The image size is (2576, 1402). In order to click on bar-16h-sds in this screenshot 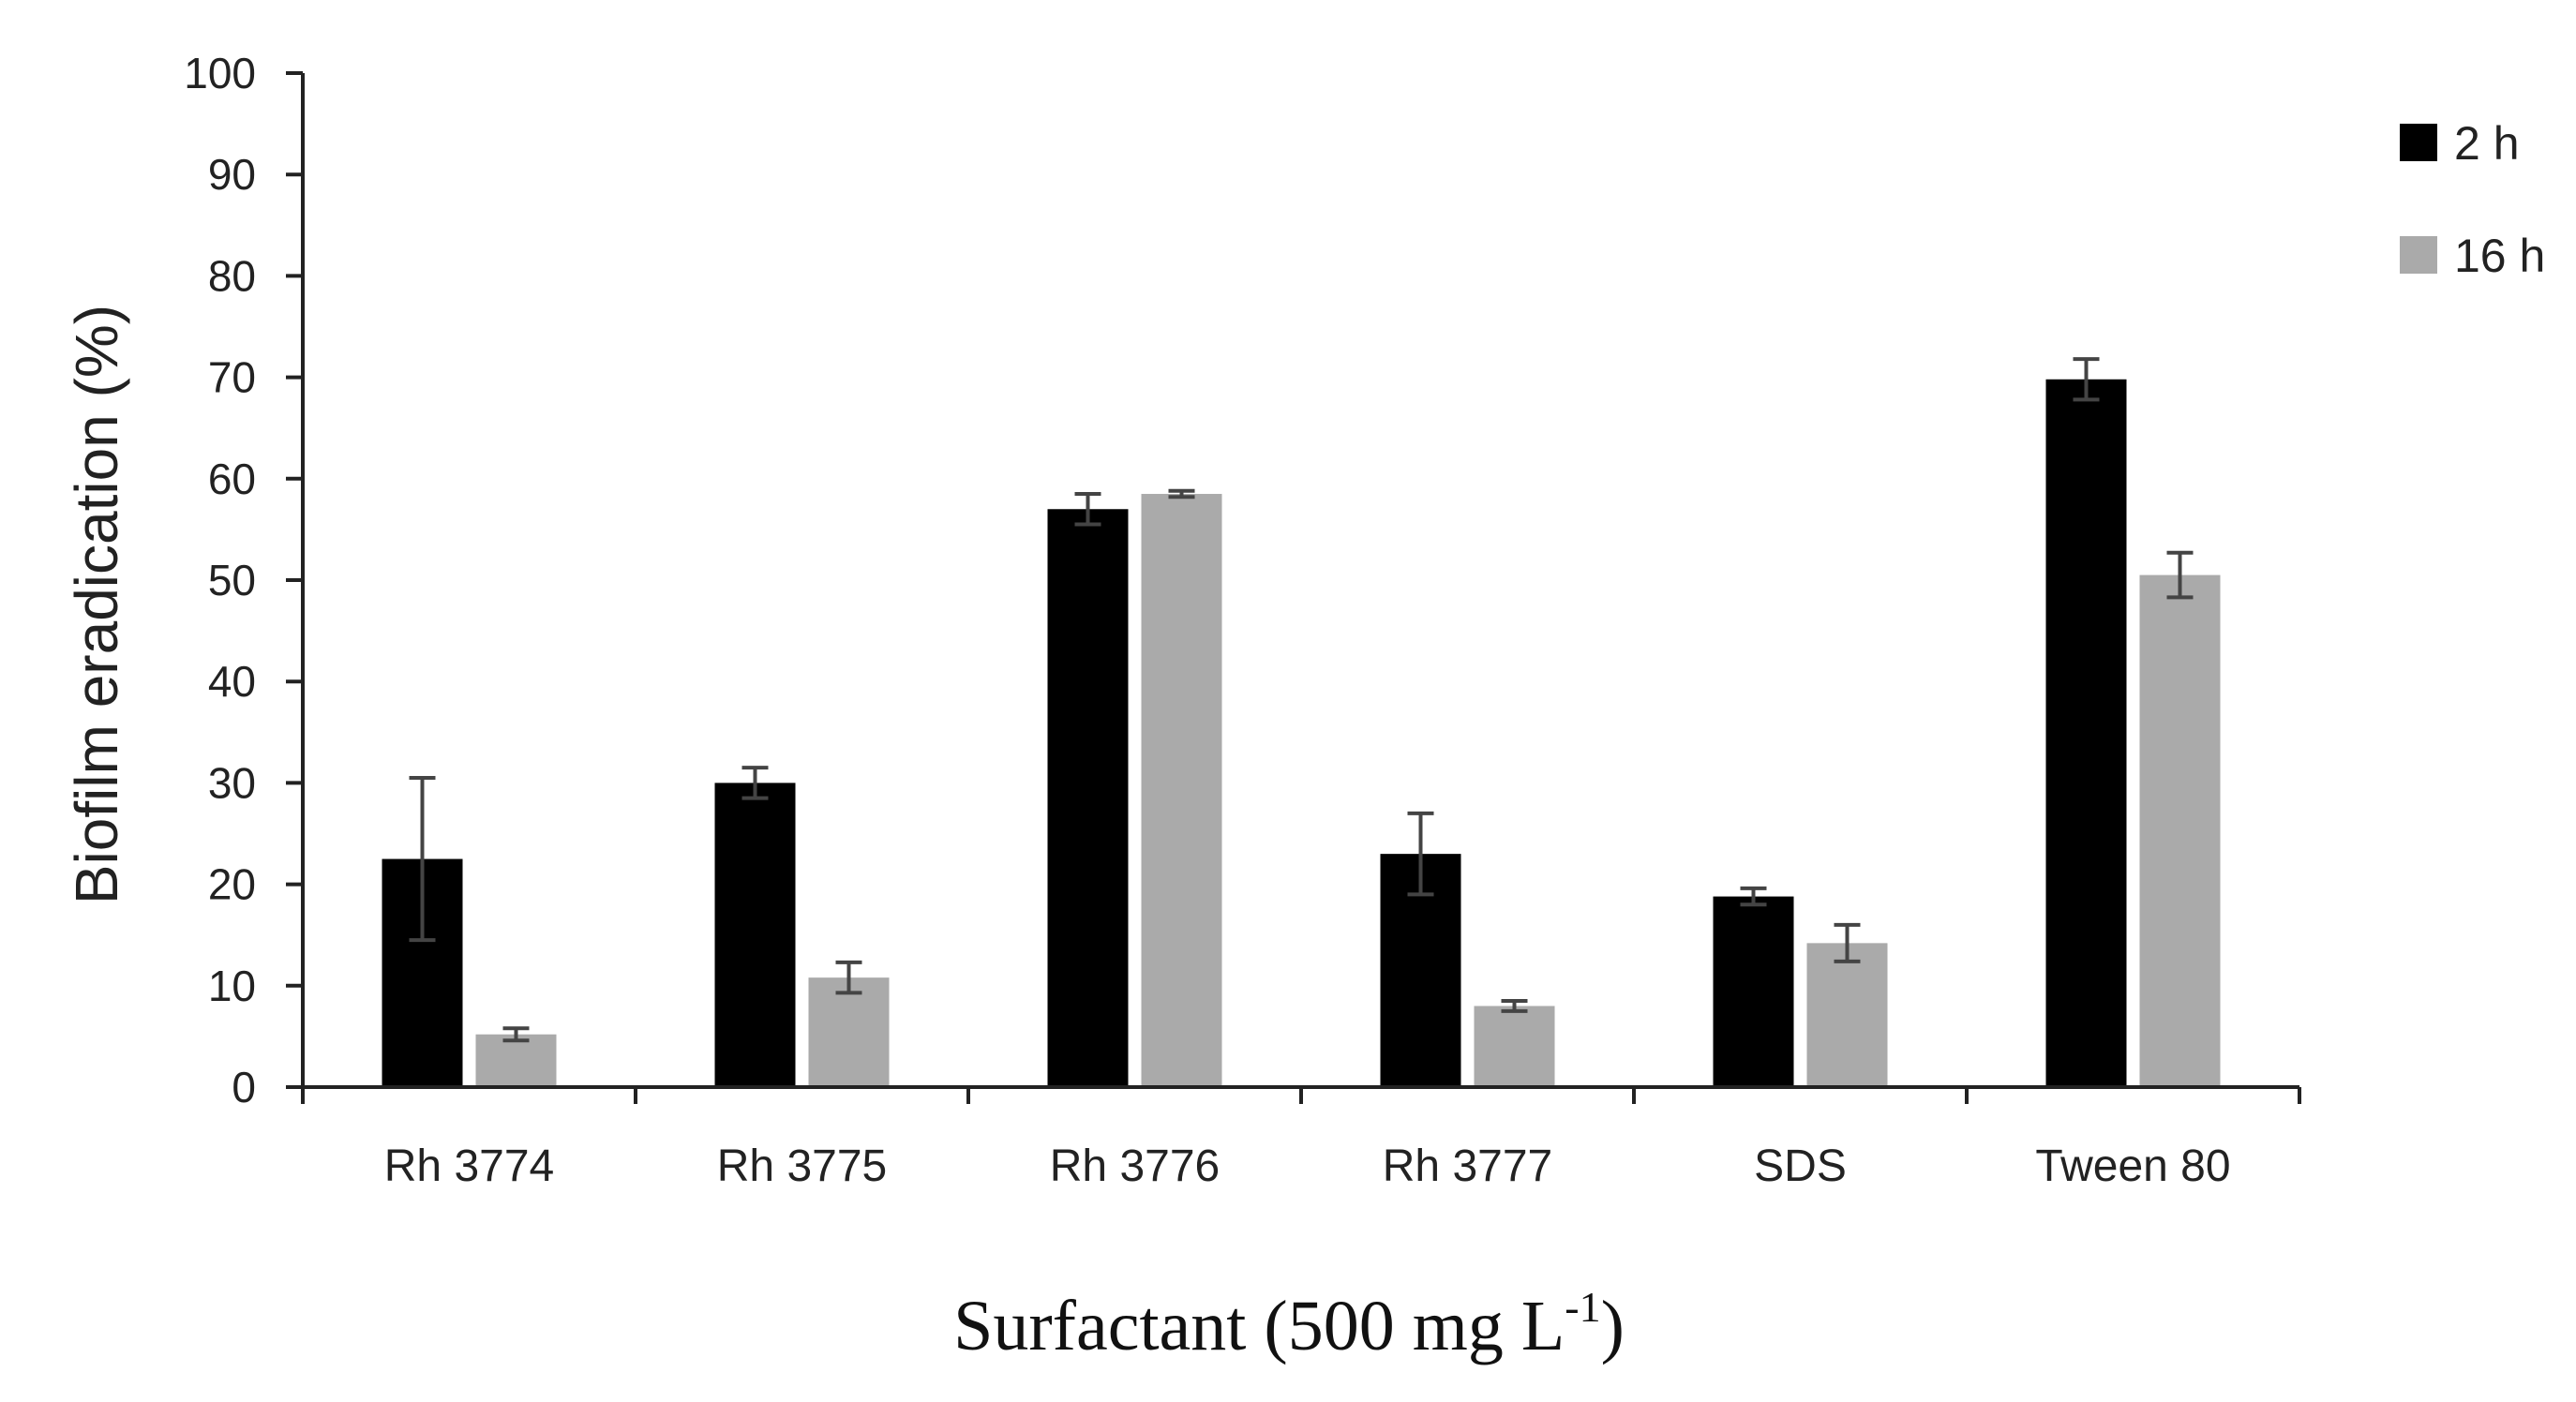, I will do `click(1847, 1015)`.